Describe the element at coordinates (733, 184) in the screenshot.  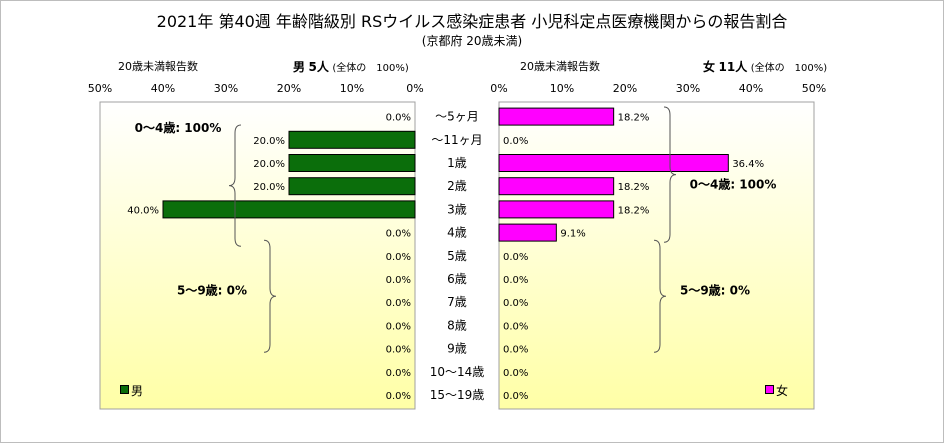
I see `female-annotation-0-4: 0～4歳: 100%` at that location.